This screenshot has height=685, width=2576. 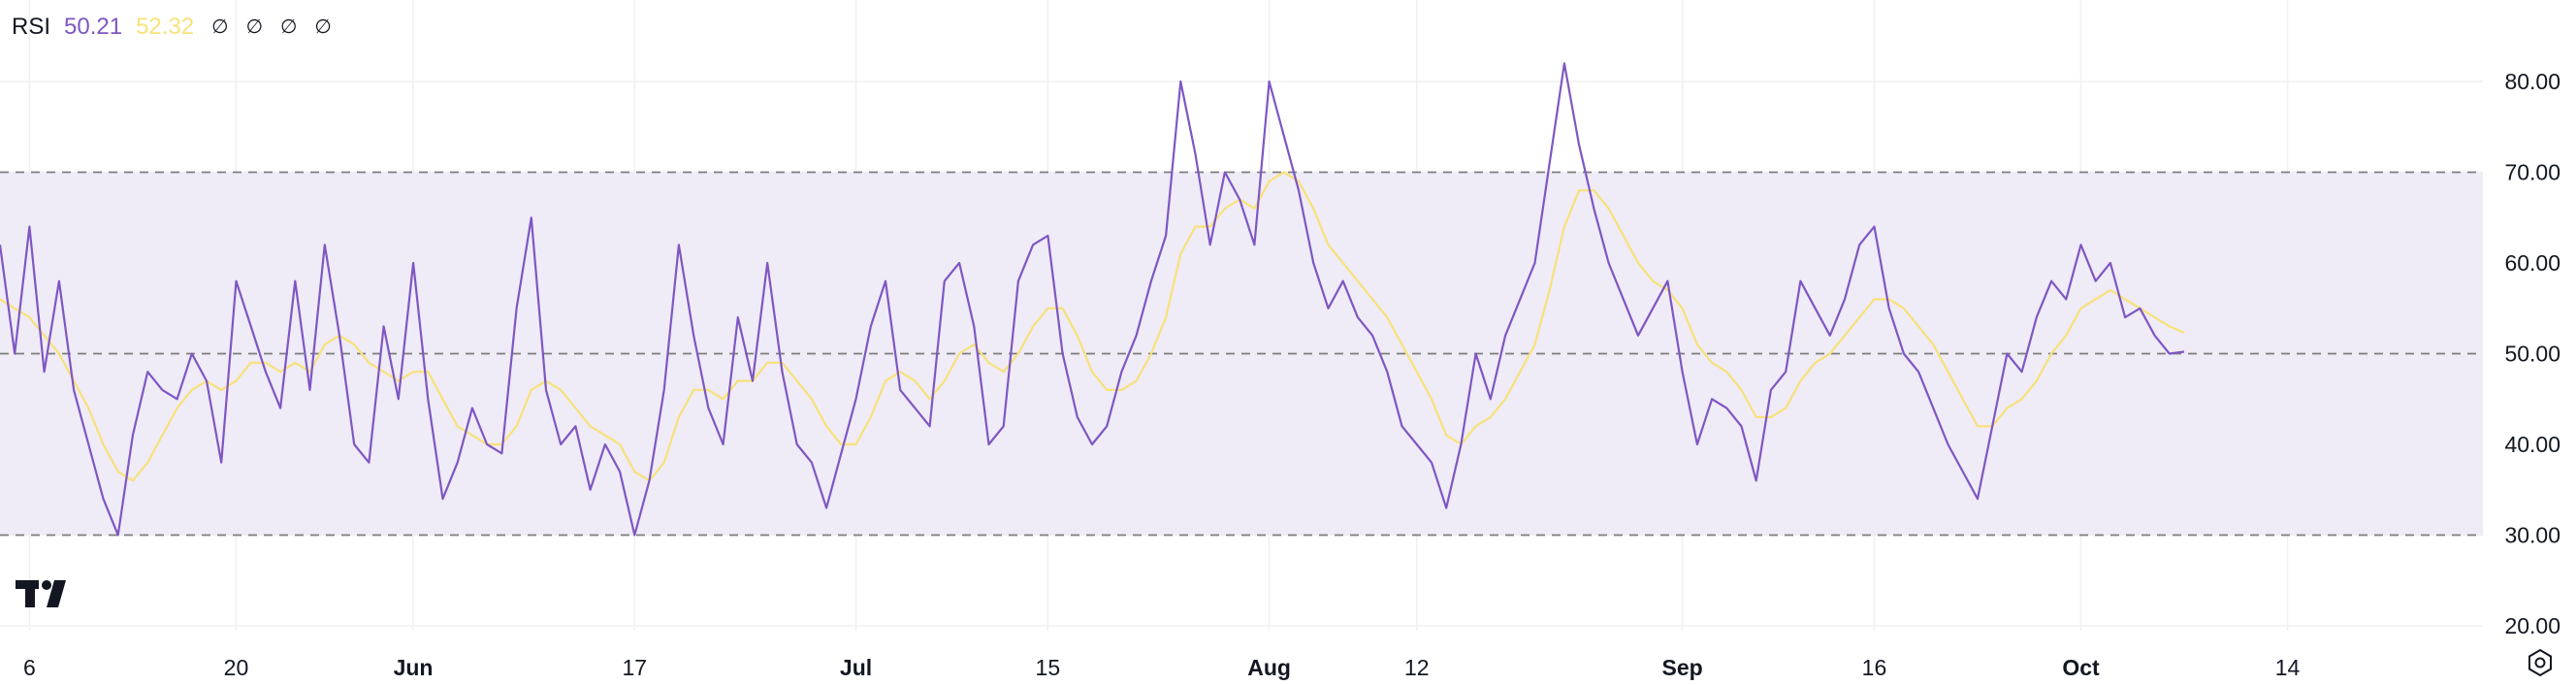 I want to click on x-tick-label: 6, so click(x=29, y=667).